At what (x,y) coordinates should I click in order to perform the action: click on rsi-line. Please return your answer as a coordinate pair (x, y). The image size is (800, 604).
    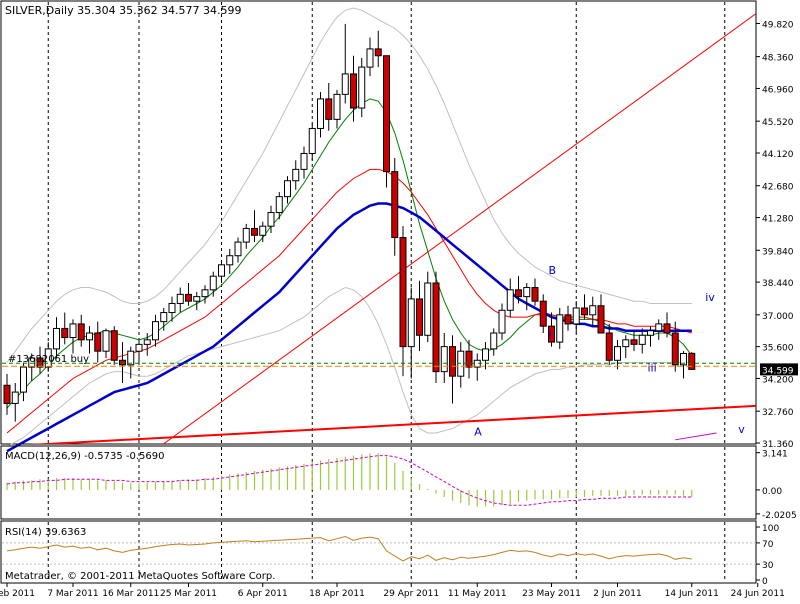
    Looking at the image, I should click on (349, 548).